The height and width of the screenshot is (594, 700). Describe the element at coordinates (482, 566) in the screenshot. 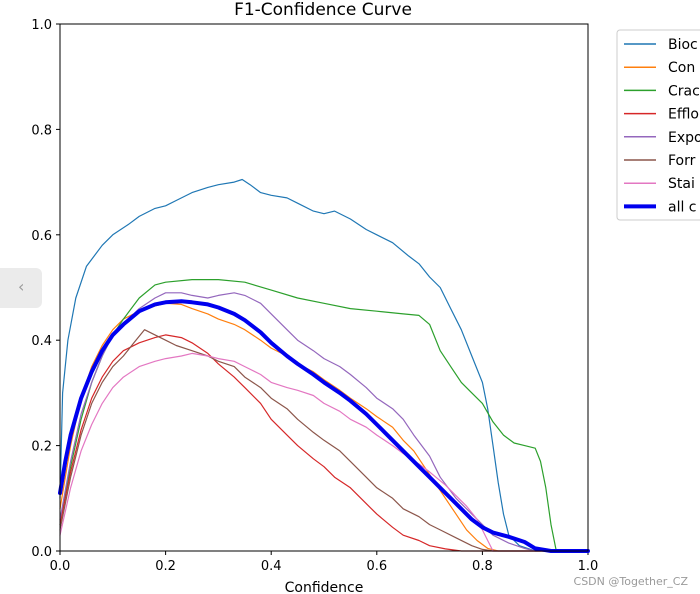

I see `x-tick-label: 0.8` at that location.